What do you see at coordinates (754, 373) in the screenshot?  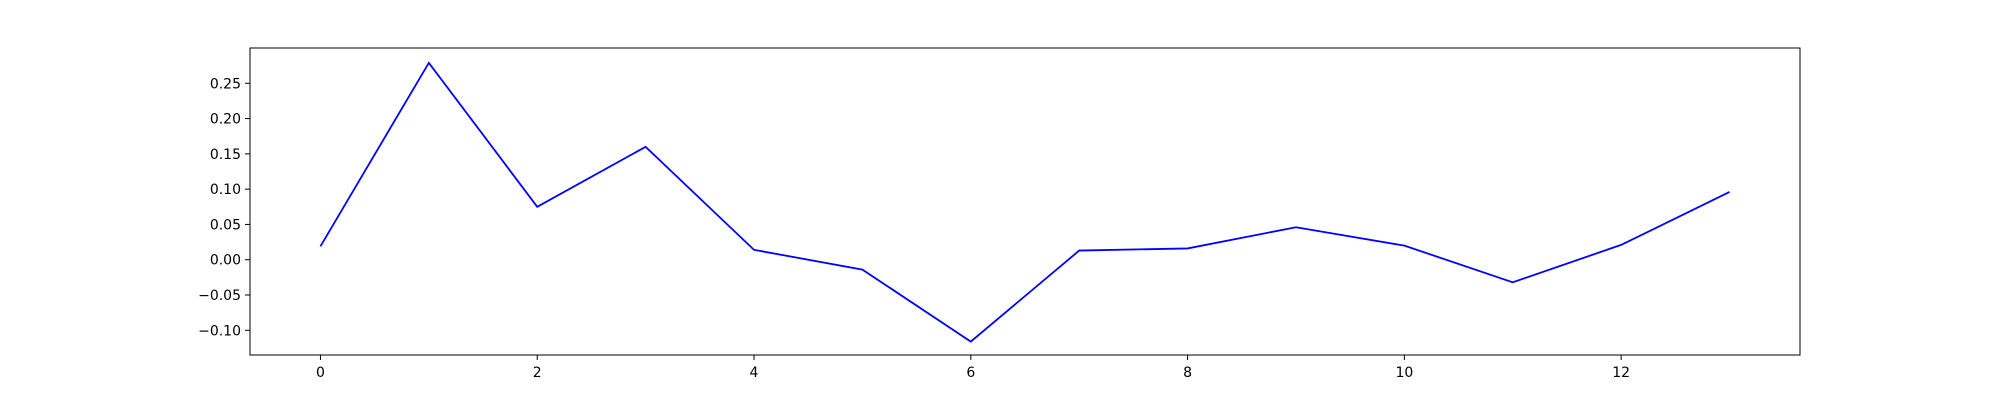 I see `x-tick-label: 4` at bounding box center [754, 373].